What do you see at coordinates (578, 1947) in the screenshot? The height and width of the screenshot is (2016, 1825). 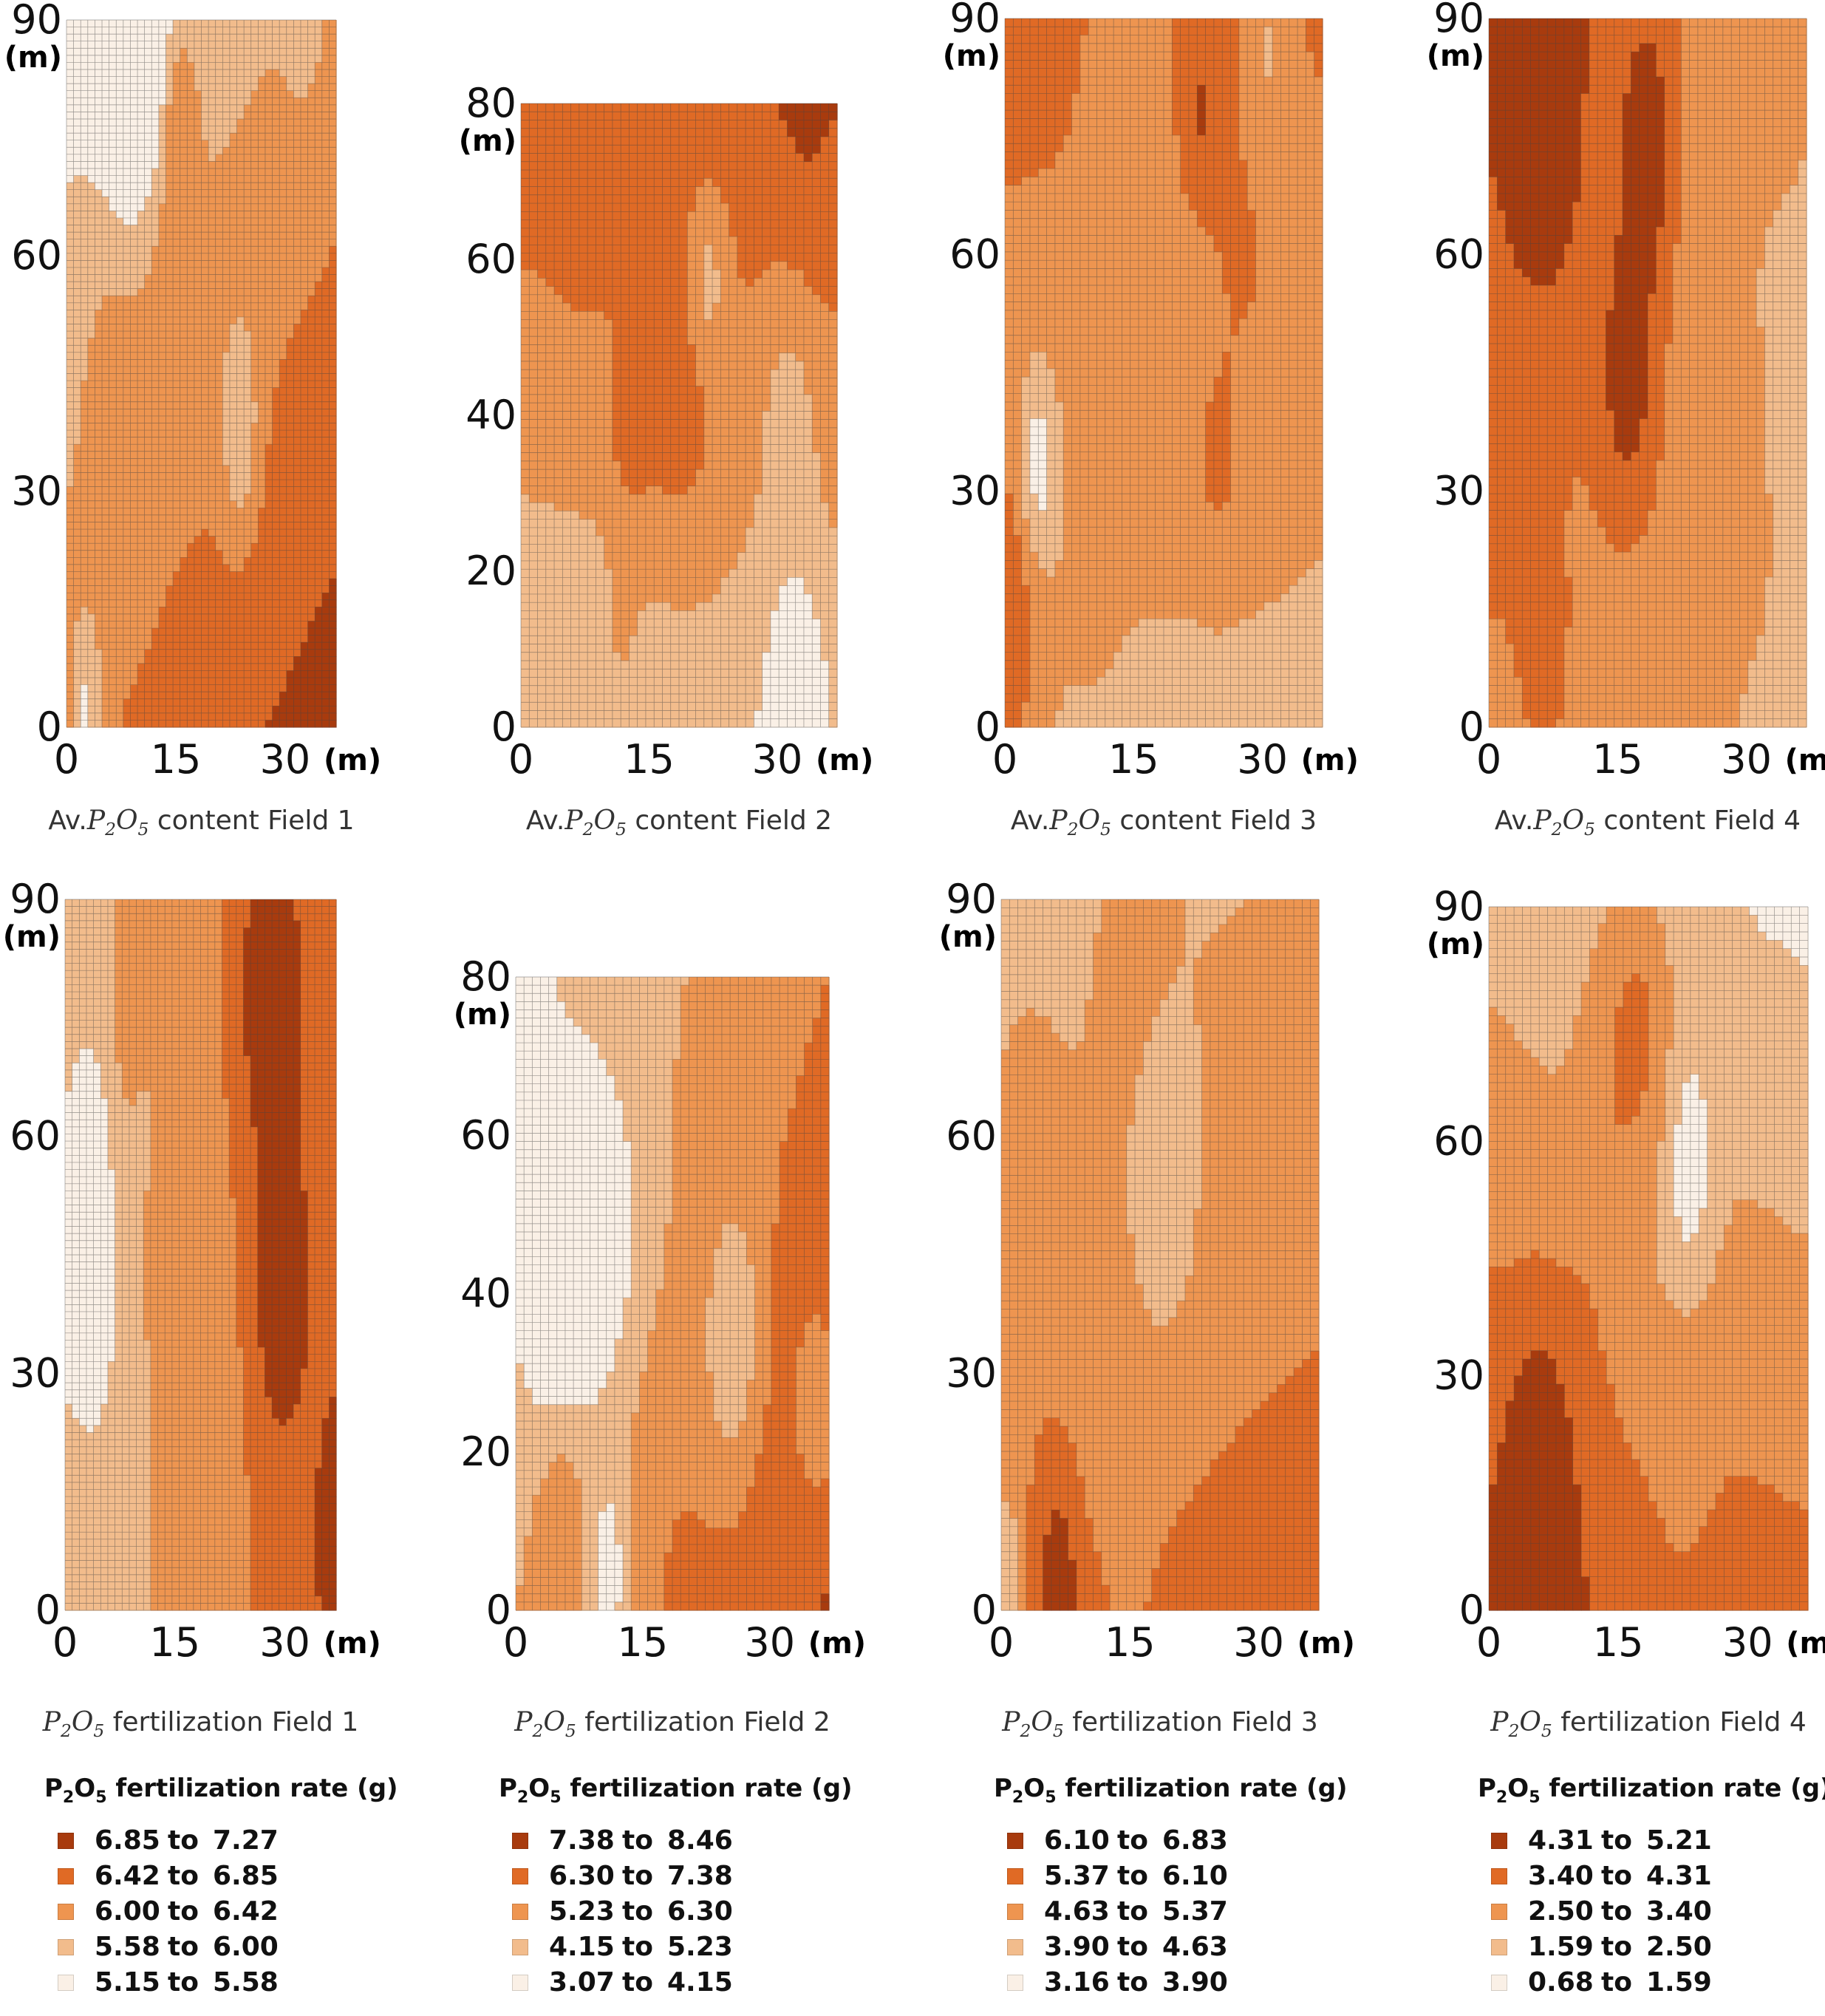 I see `legend-low: 4.15` at bounding box center [578, 1947].